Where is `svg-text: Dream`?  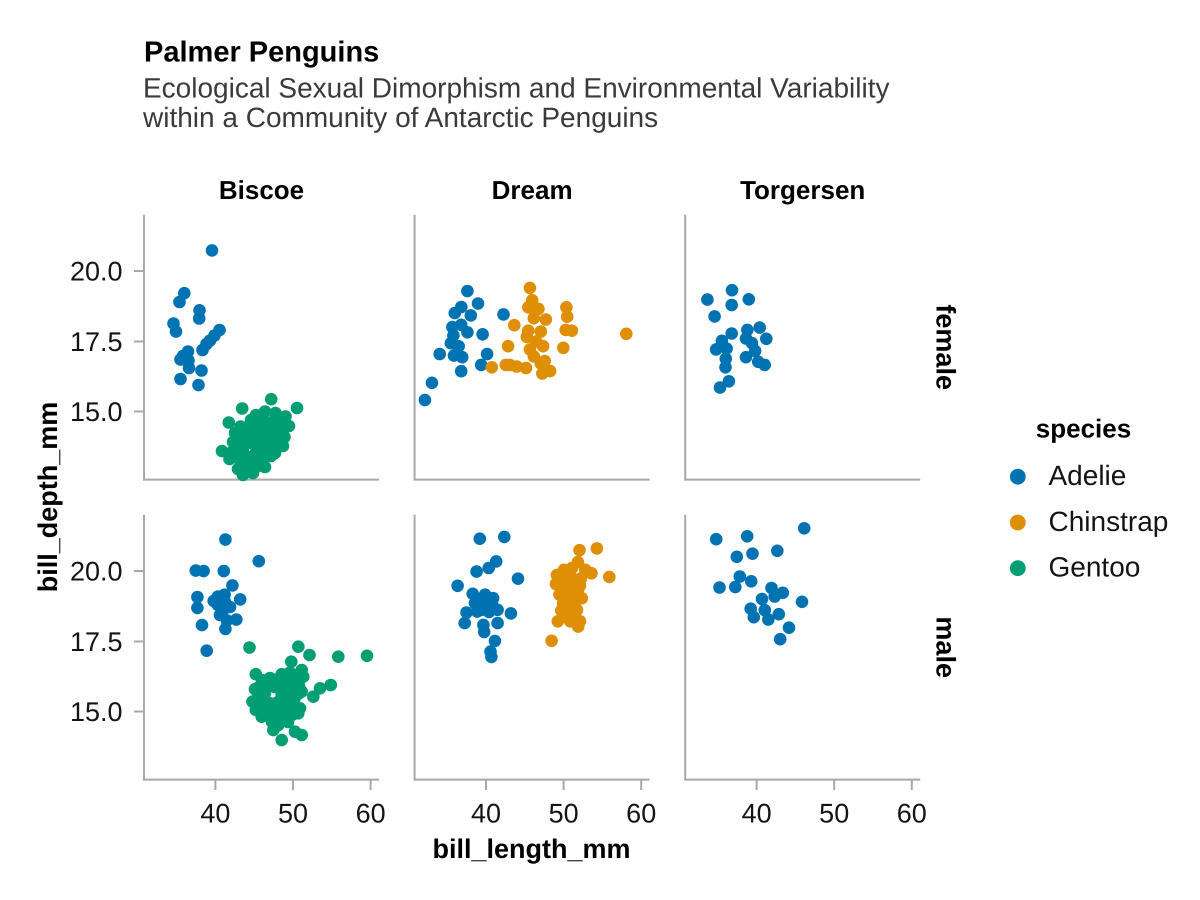
svg-text: Dream is located at coordinates (532, 190).